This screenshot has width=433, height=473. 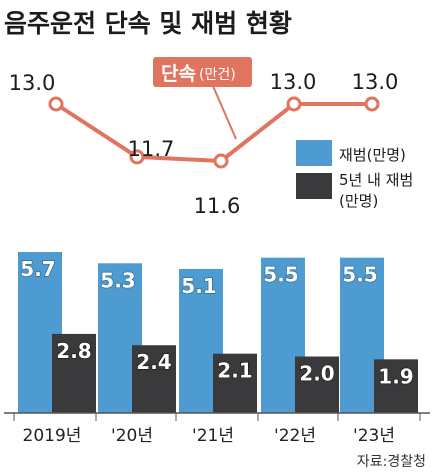 I want to click on dark-bar-label-1: 2.4, so click(x=153, y=362).